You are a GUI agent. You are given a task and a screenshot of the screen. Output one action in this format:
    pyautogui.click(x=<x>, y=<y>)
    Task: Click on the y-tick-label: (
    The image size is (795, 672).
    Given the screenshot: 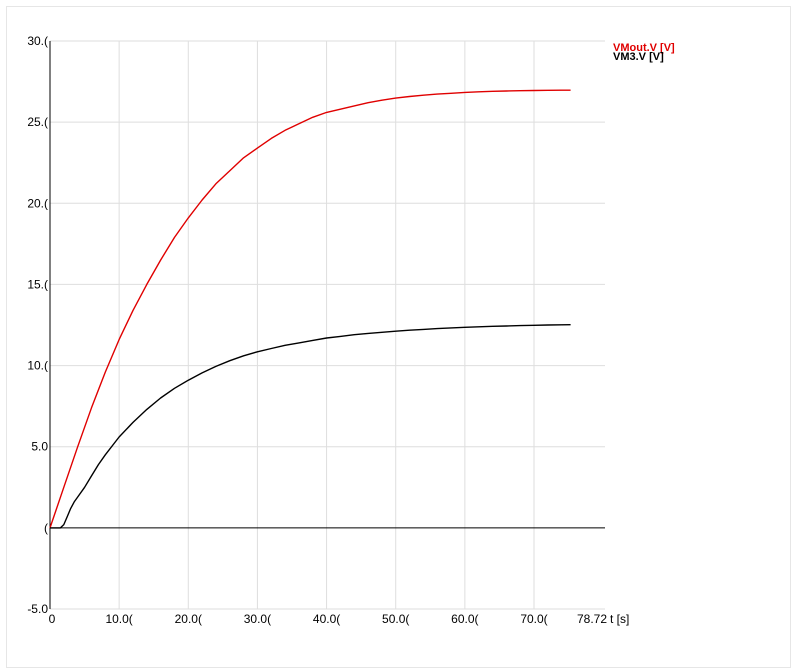 What is the action you would take?
    pyautogui.click(x=46, y=528)
    